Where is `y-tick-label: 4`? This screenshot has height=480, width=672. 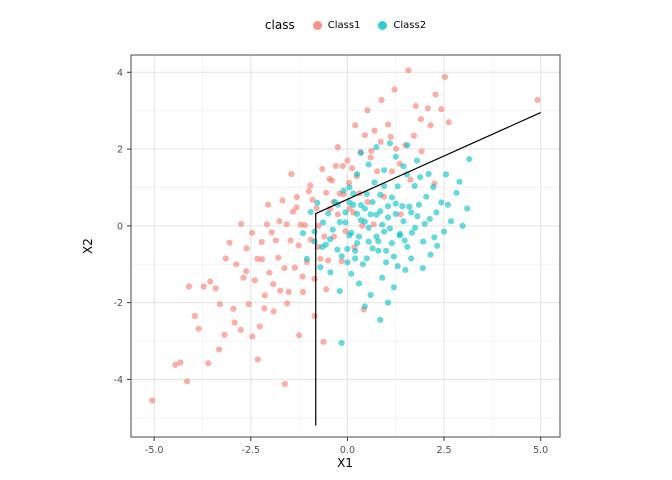
y-tick-label: 4 is located at coordinates (120, 73).